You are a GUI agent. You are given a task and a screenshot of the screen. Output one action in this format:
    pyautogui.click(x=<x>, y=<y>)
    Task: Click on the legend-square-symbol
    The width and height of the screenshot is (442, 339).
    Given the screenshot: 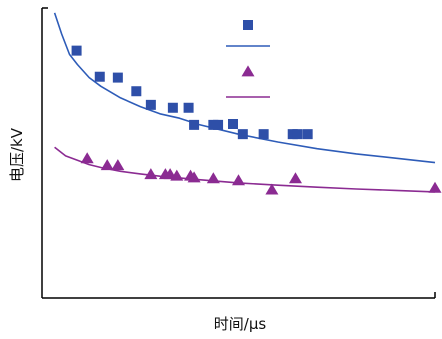 What is the action you would take?
    pyautogui.click(x=248, y=25)
    